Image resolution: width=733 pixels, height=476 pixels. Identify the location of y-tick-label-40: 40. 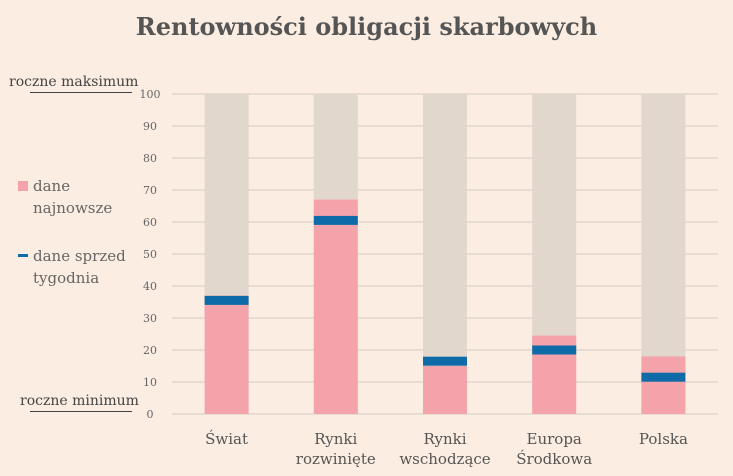
(150, 286).